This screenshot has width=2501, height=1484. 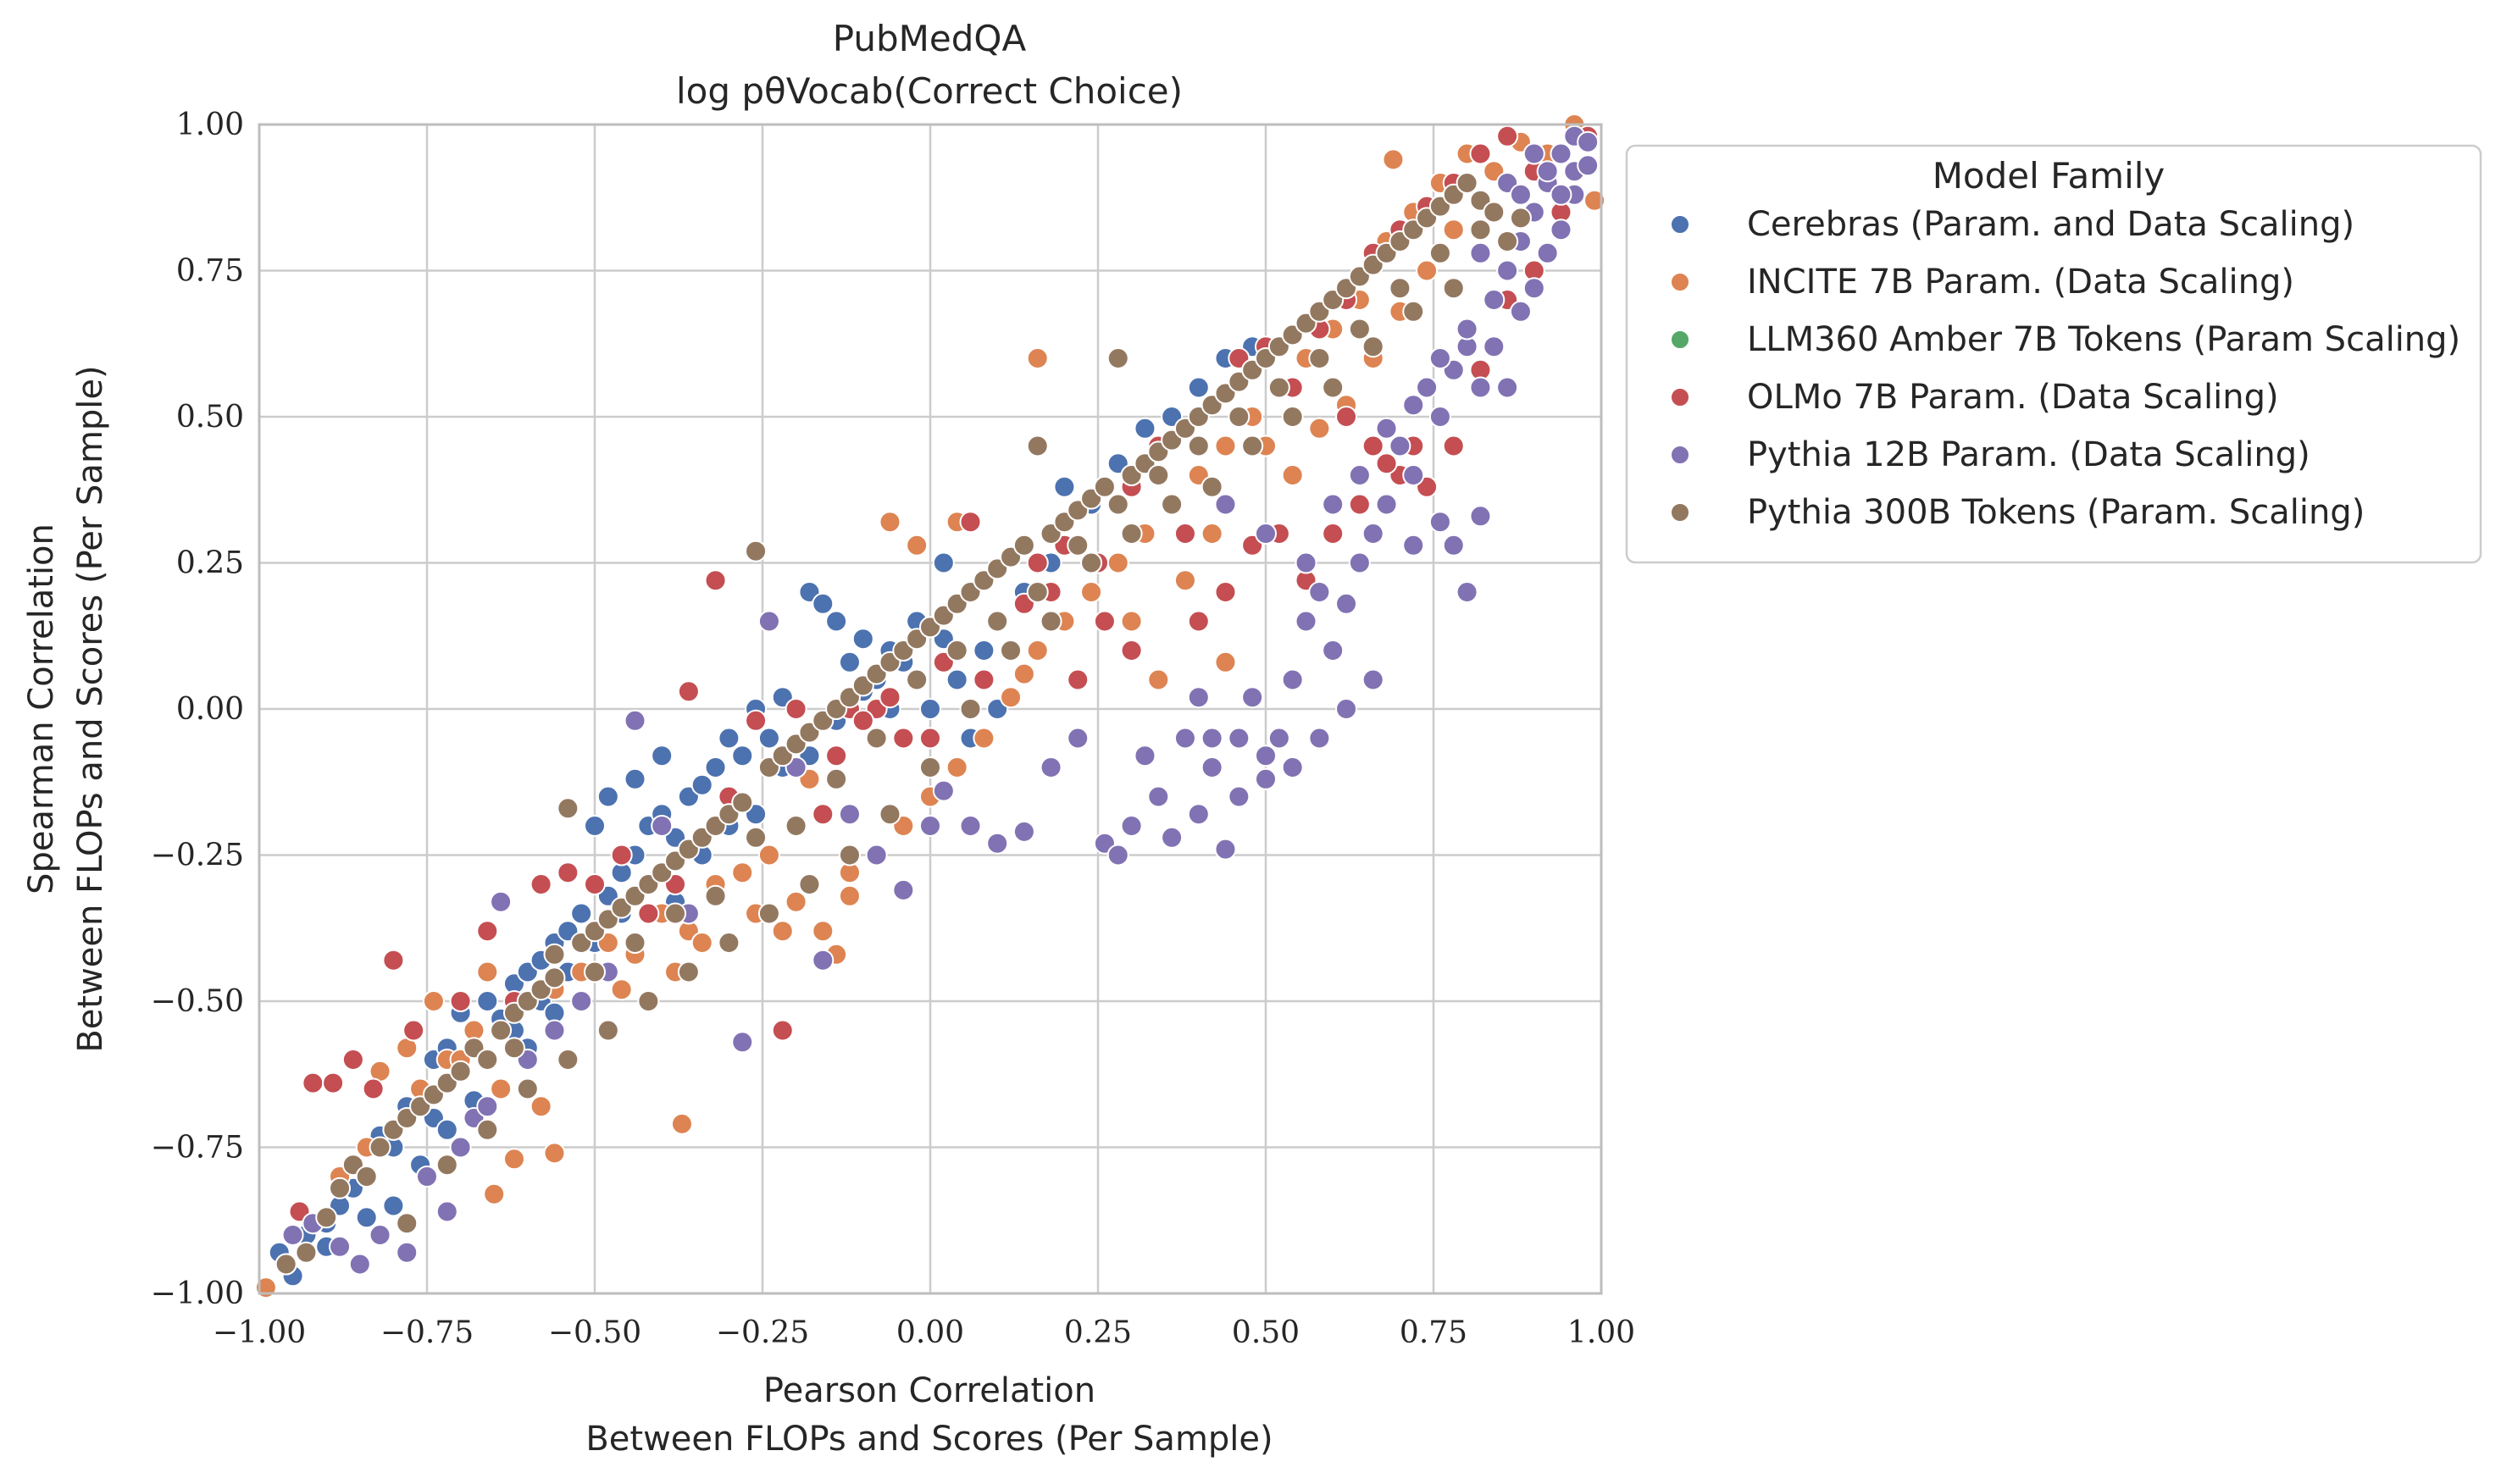 I want to click on x-tick-labels: −1.00 −0.75 −0.50 −0.25 0.00 0.25 0.50 0.75 1.00, so click(x=924, y=1332).